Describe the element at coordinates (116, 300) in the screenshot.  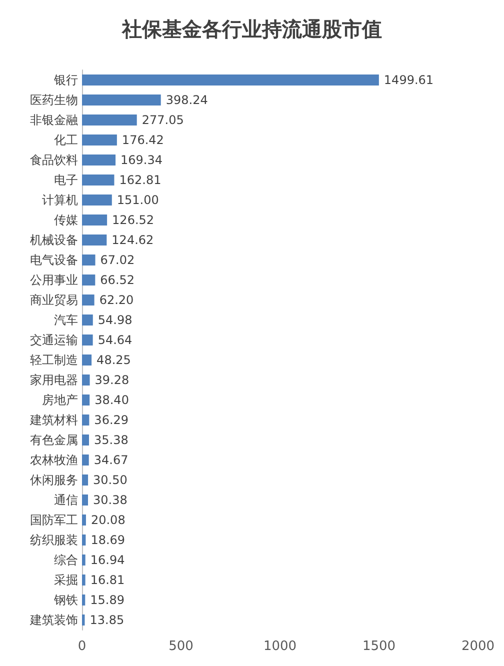
I see `data-label: 62.20` at that location.